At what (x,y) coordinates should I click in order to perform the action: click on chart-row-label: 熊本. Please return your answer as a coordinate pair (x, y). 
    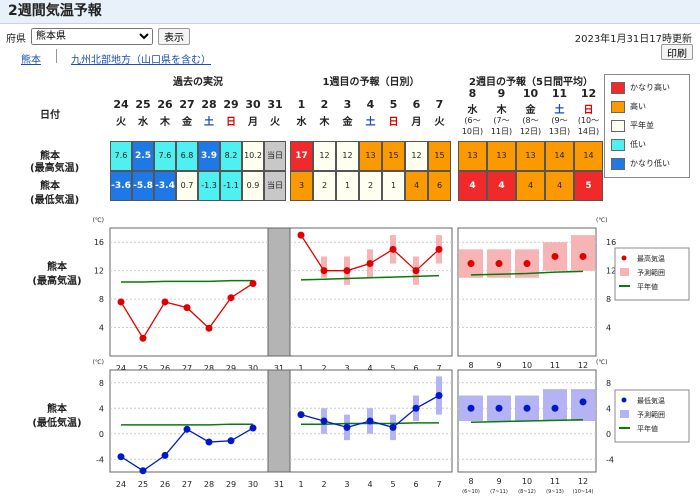
    Looking at the image, I should click on (57, 408).